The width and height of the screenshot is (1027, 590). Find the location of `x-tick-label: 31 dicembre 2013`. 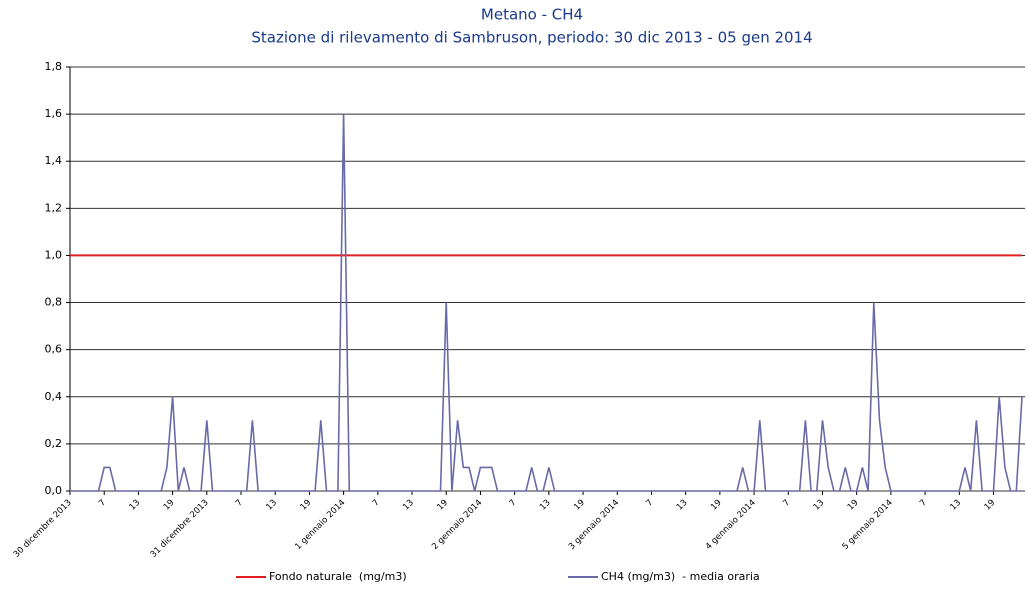

x-tick-label: 31 dicembre 2013 is located at coordinates (180, 529).